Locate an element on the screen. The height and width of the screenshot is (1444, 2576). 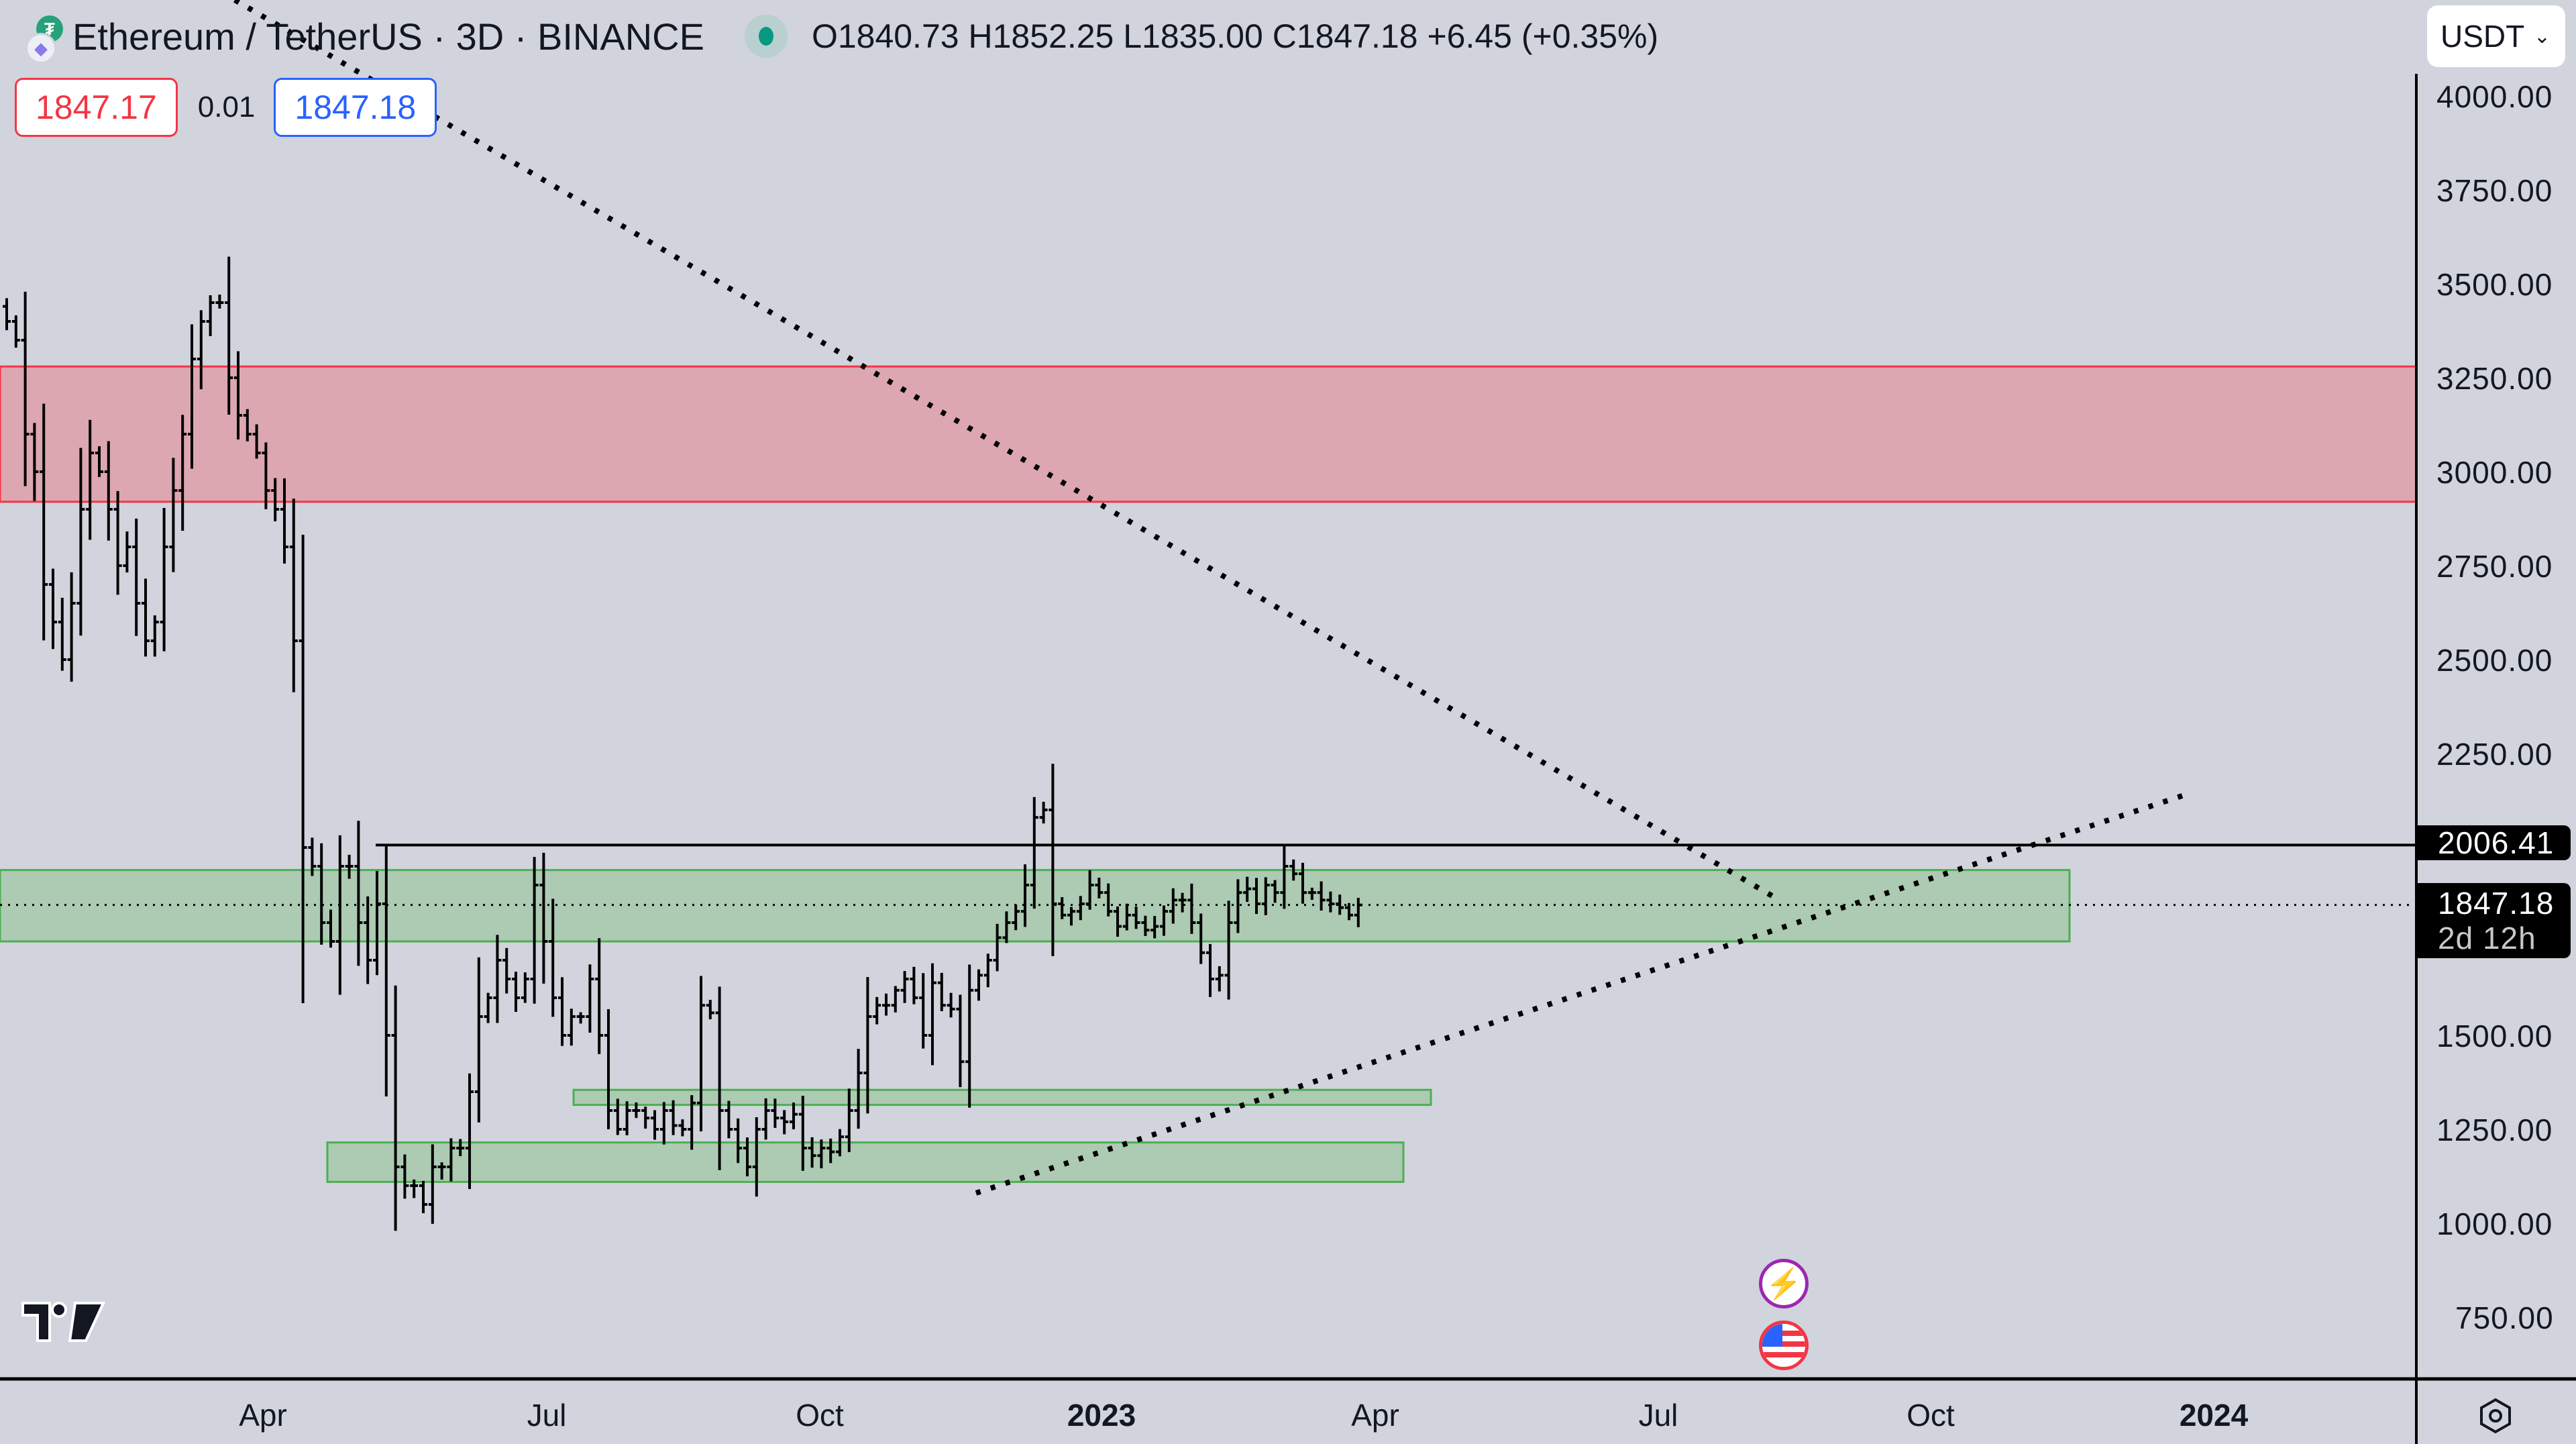
price-axis-label: 3250.00 is located at coordinates (2494, 378).